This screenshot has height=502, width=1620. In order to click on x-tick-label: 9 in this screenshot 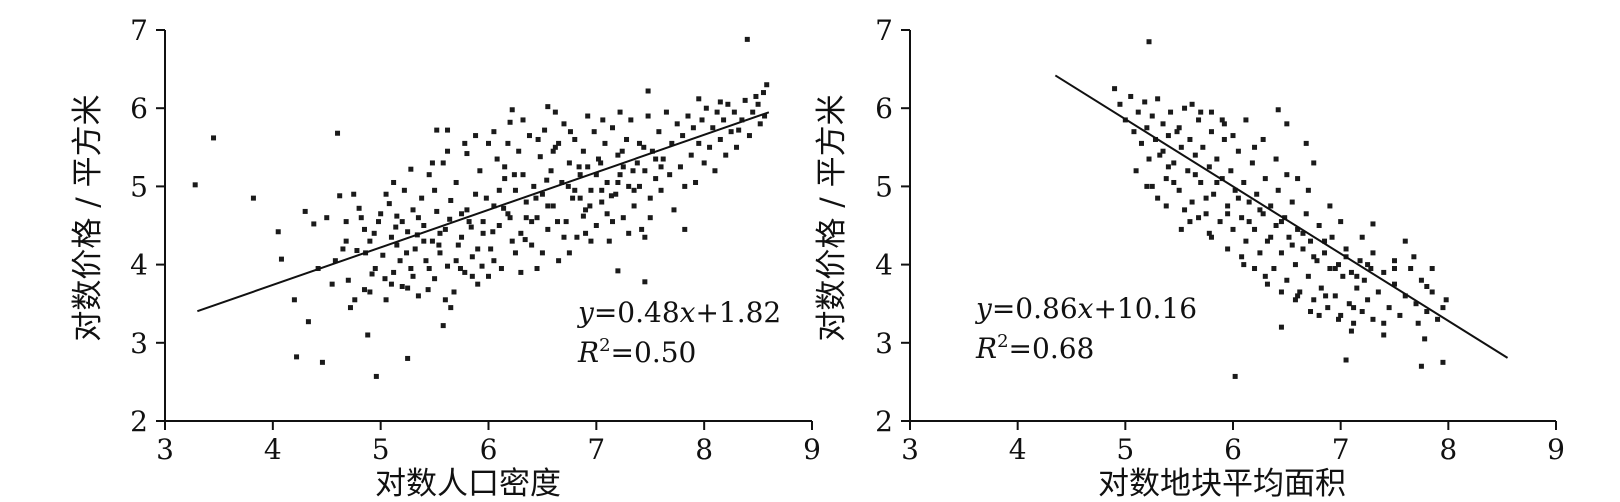, I will do `click(1556, 449)`.